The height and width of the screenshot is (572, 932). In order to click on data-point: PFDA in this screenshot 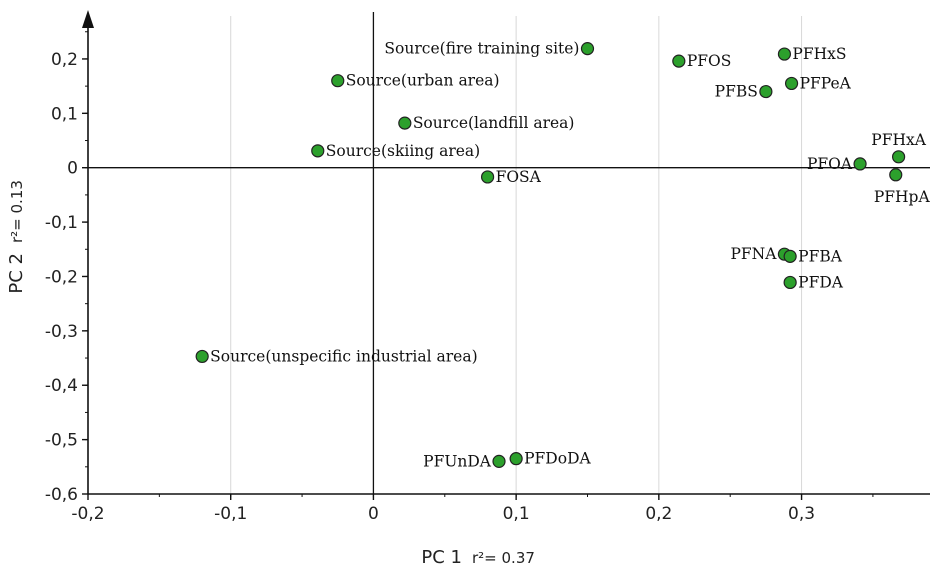, I will do `click(813, 282)`.